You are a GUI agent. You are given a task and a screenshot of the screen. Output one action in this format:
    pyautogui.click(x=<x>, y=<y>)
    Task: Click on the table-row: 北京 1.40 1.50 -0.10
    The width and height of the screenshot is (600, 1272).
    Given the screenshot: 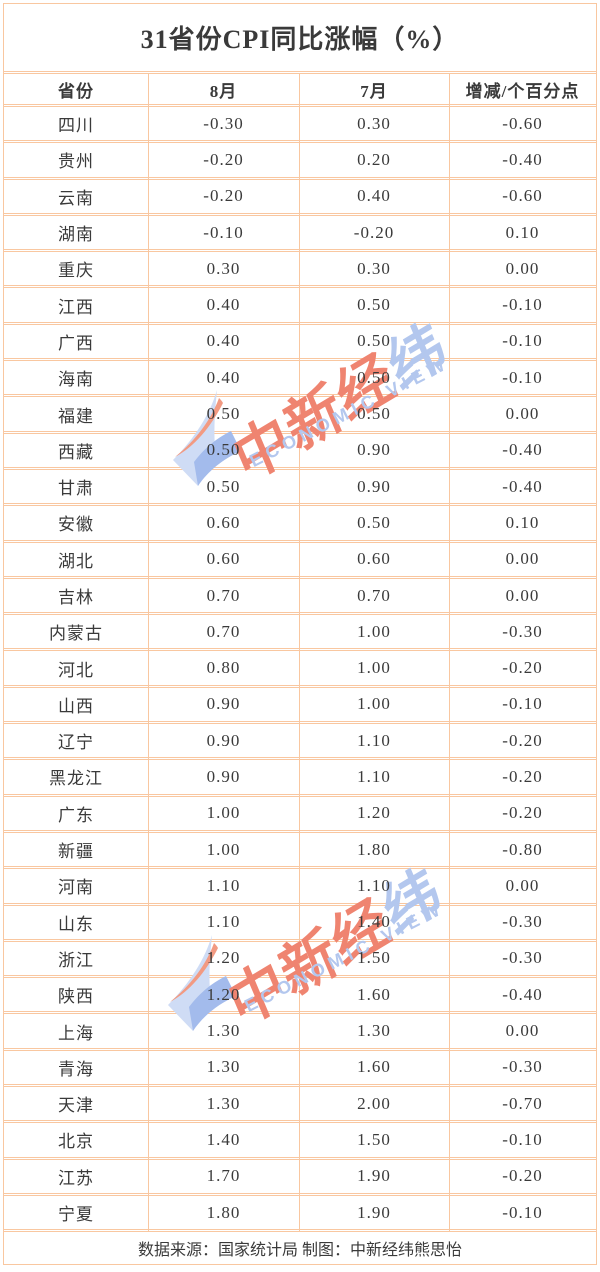 What is the action you would take?
    pyautogui.click(x=300, y=1141)
    